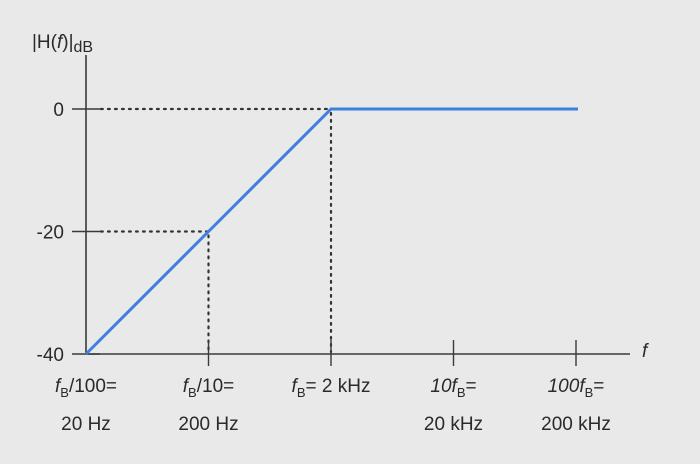  I want to click on x-tick-label-value: 20 Hz, so click(86, 424).